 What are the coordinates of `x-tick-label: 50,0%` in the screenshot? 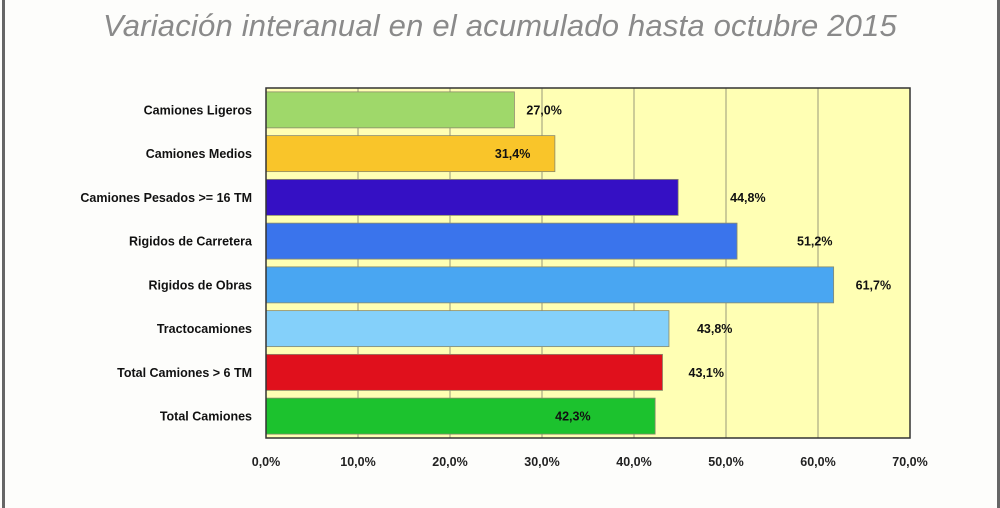 It's located at (725, 462).